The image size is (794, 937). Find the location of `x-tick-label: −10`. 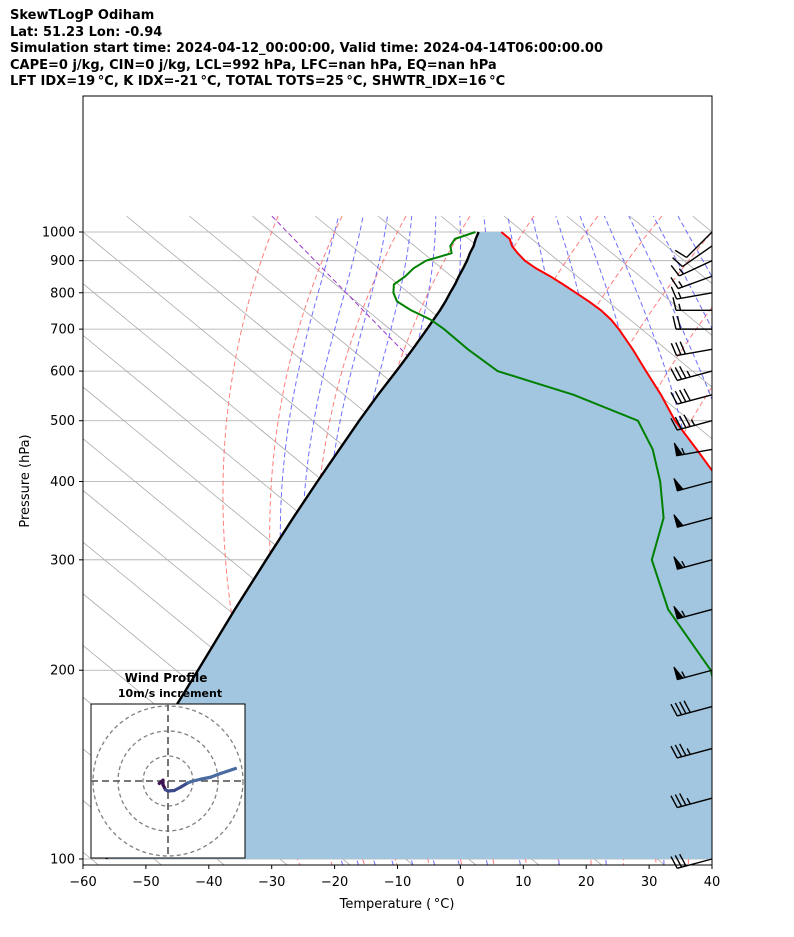

x-tick-label: −10 is located at coordinates (397, 882).